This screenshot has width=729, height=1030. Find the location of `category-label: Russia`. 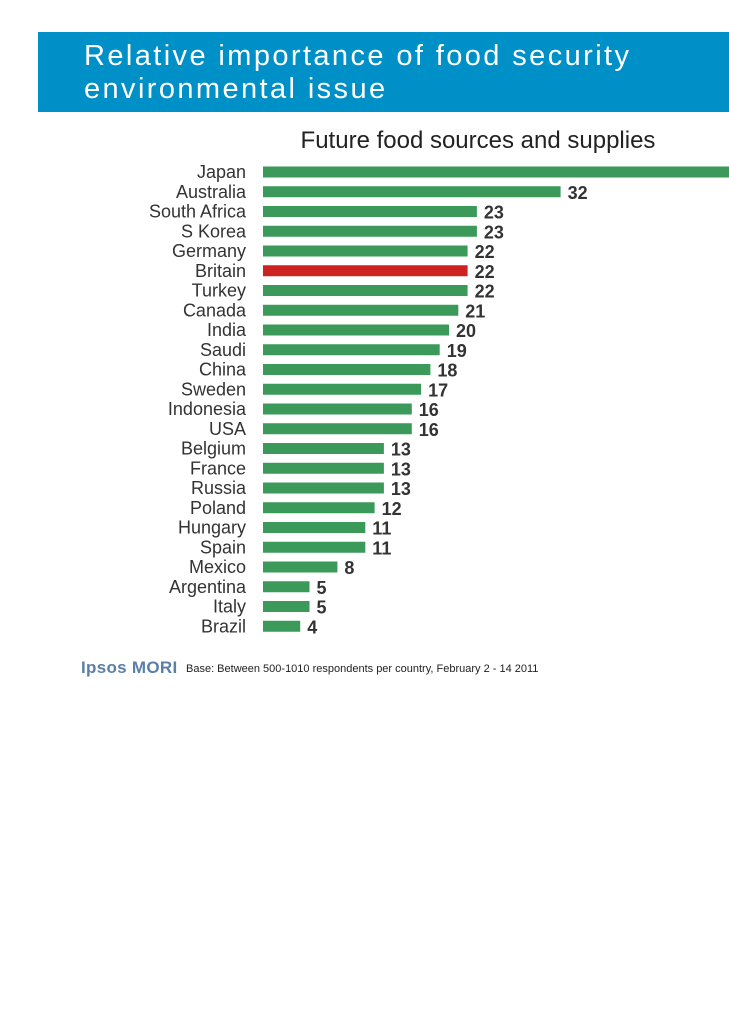

category-label: Russia is located at coordinates (219, 488).